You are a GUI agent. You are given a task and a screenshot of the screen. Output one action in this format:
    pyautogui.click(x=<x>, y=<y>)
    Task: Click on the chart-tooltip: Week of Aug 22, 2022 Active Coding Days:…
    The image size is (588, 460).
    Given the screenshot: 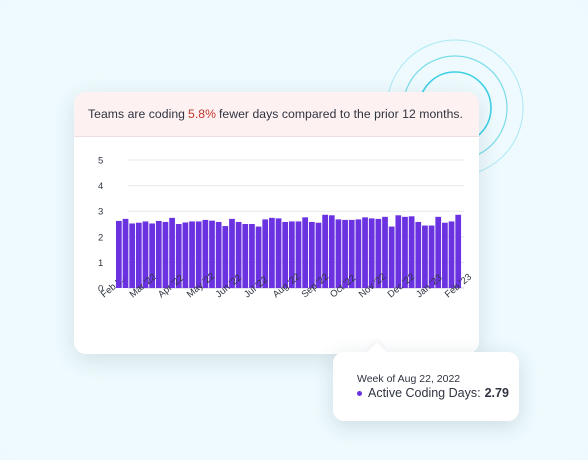 What is the action you would take?
    pyautogui.click(x=426, y=386)
    